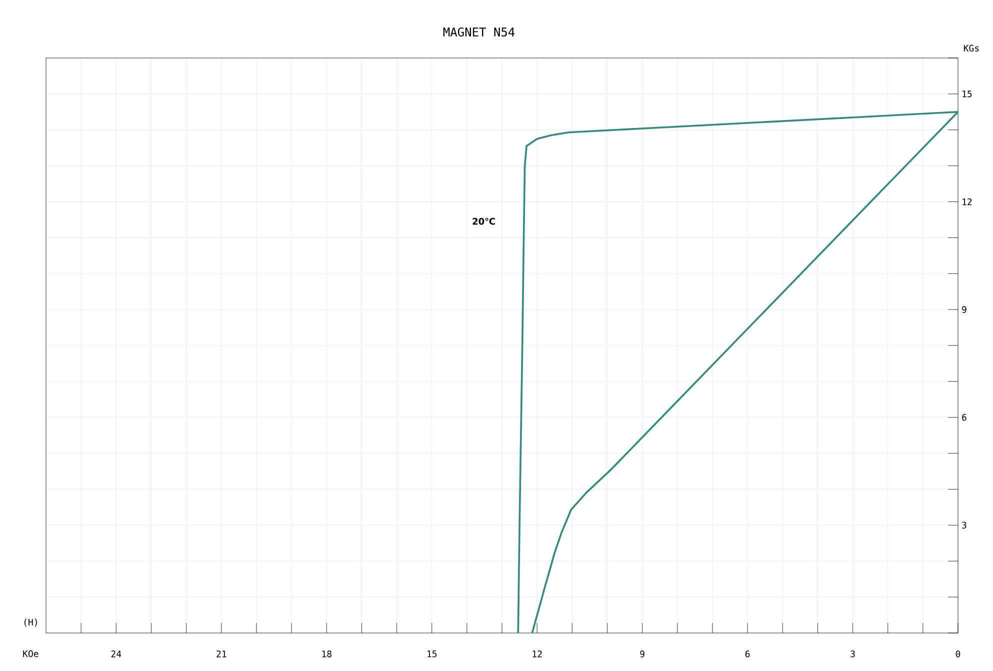 The width and height of the screenshot is (993, 671). What do you see at coordinates (964, 309) in the screenshot?
I see `y-tick-label: 9` at bounding box center [964, 309].